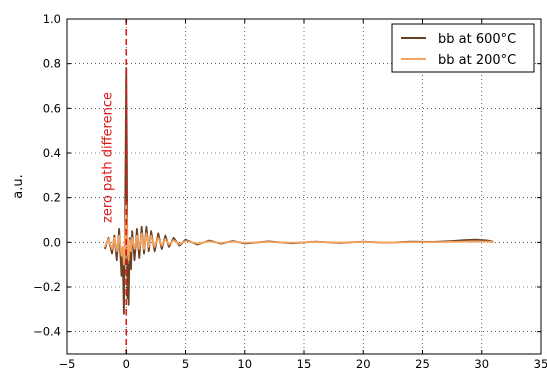 The width and height of the screenshot is (547, 369). I want to click on legend-box, so click(463, 48).